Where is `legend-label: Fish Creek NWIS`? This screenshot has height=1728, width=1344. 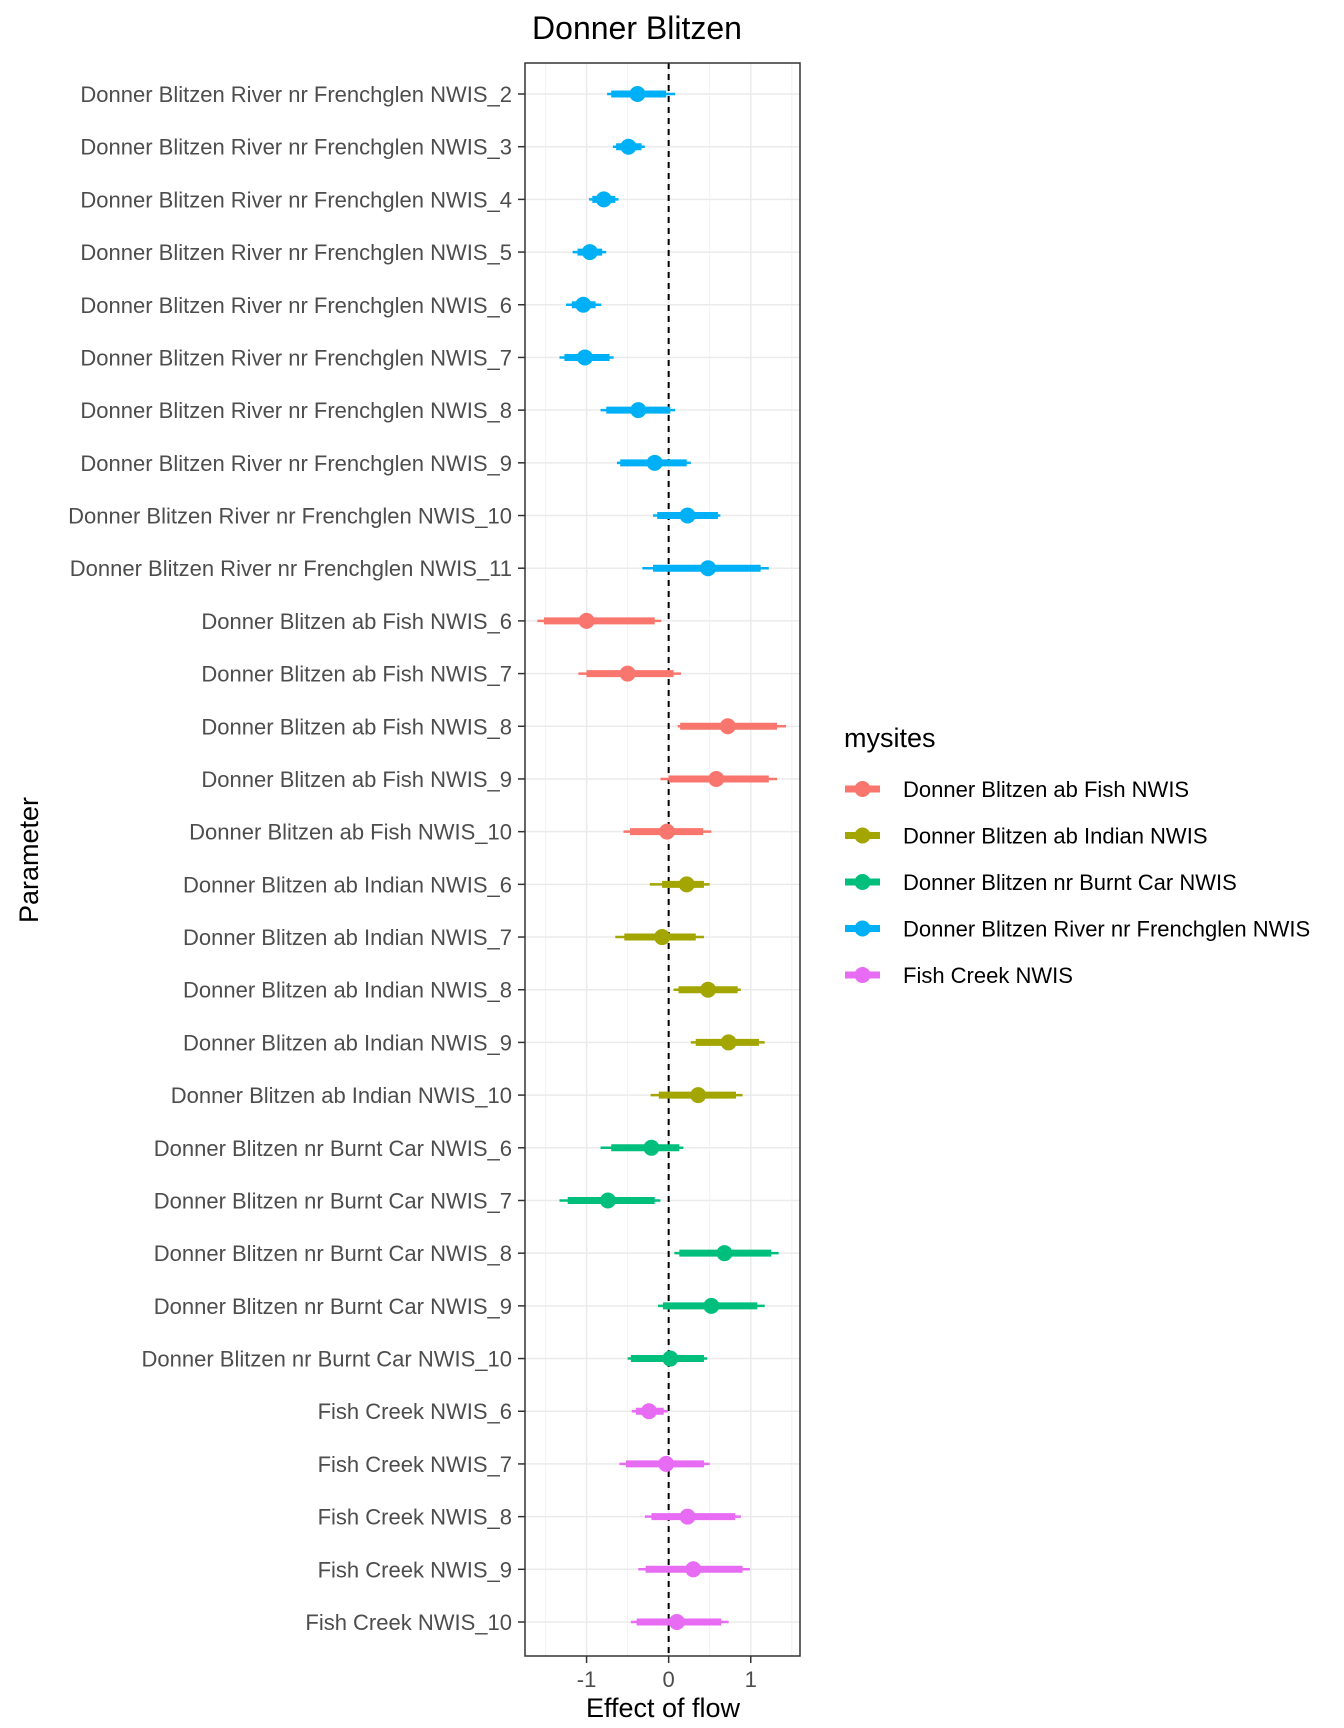
legend-label: Fish Creek NWIS is located at coordinates (988, 975).